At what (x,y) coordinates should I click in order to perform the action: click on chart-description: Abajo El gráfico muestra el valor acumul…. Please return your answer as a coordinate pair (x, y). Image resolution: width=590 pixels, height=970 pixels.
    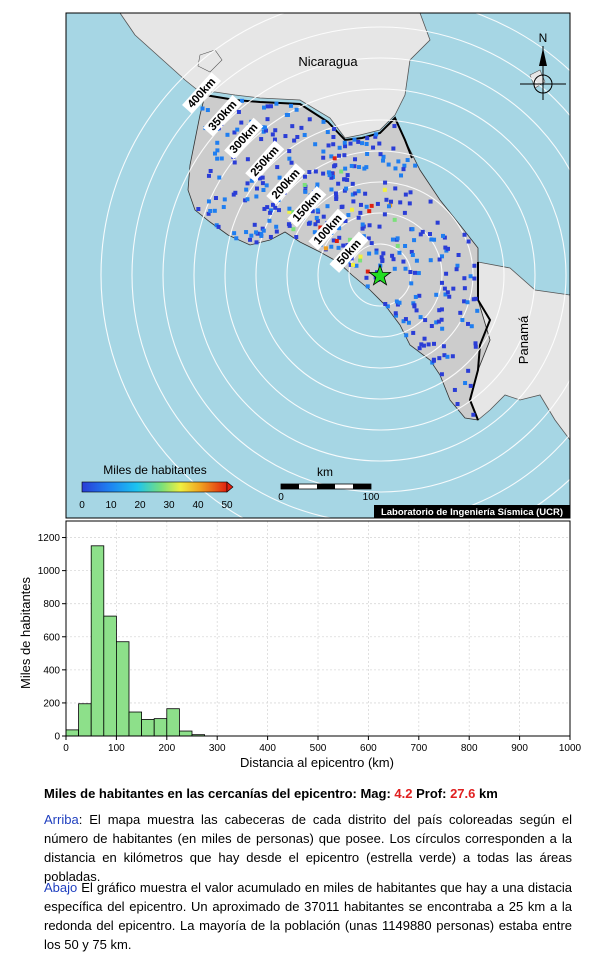
    Looking at the image, I should click on (308, 916).